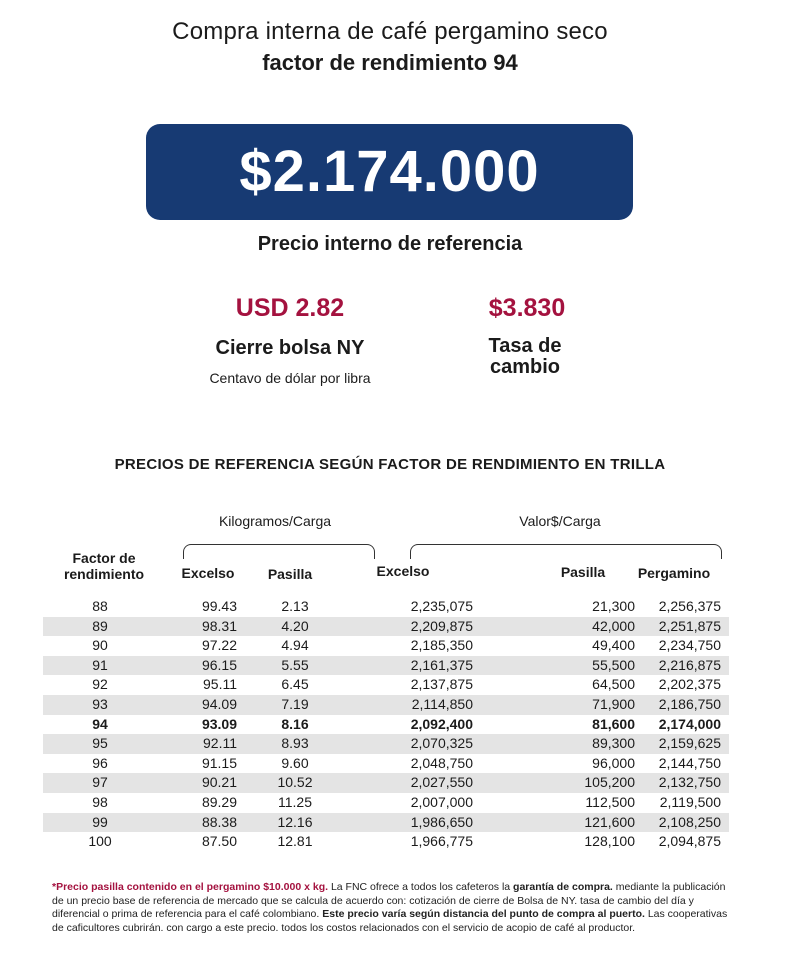  I want to click on cell-pasilla-kg: 5.55, so click(295, 664).